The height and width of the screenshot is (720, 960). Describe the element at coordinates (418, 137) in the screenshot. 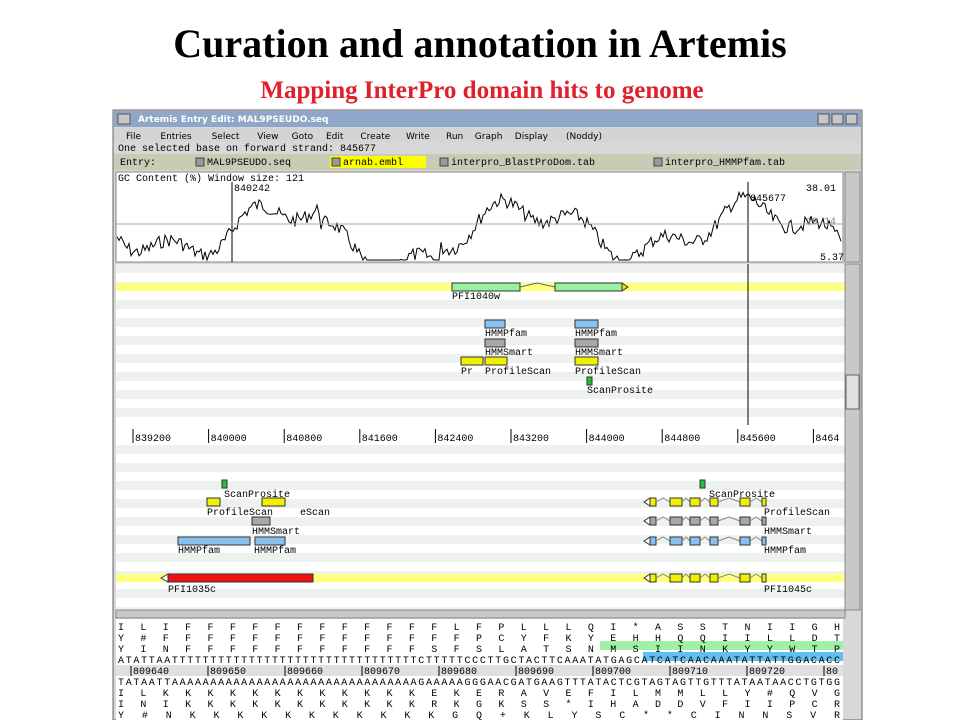

I see `menu-item: Write` at that location.